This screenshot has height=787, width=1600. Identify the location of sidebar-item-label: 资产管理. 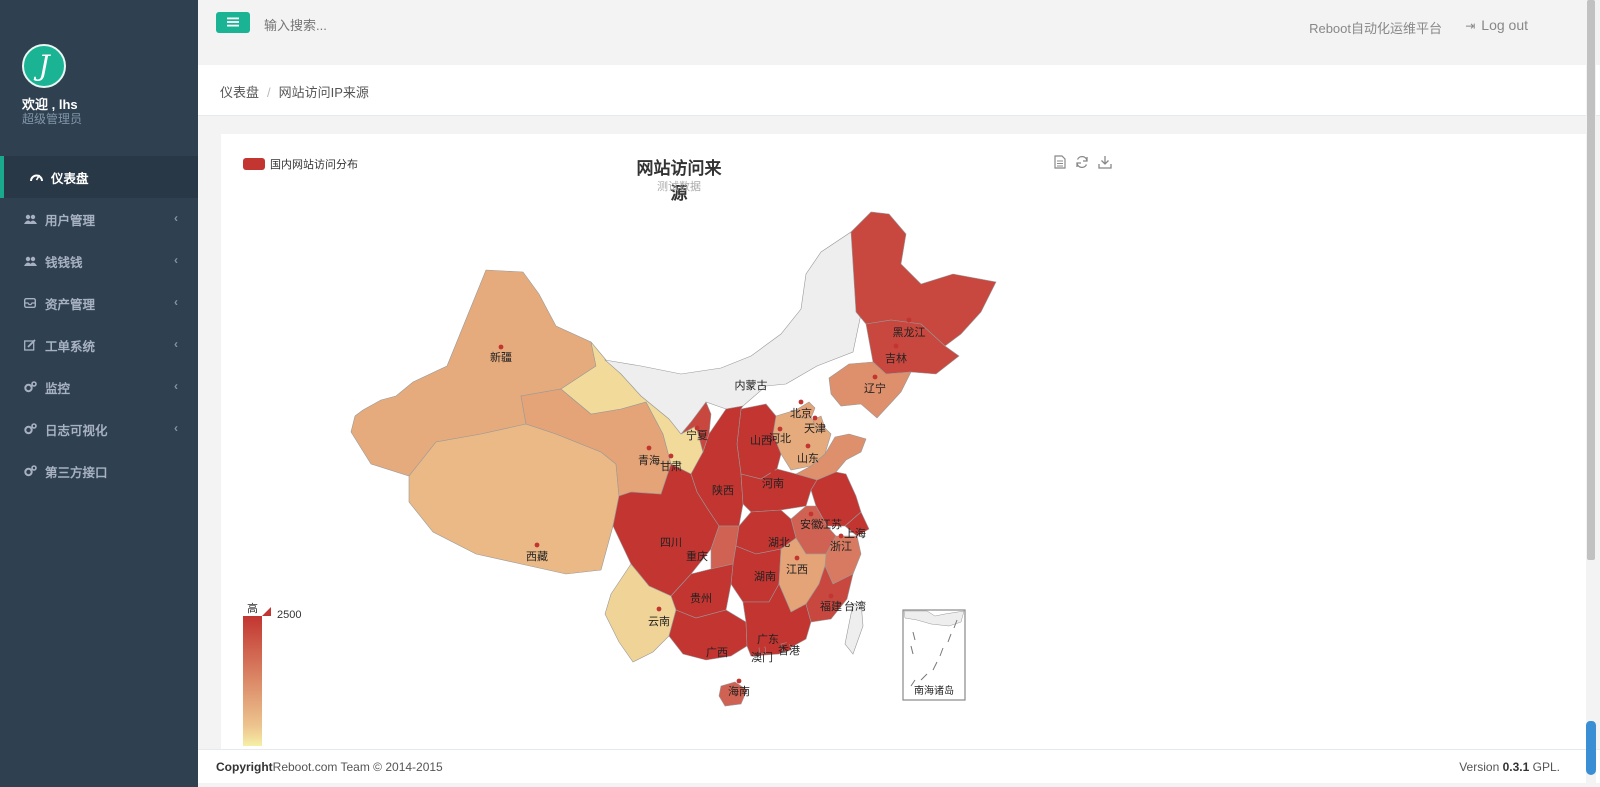
(70, 304).